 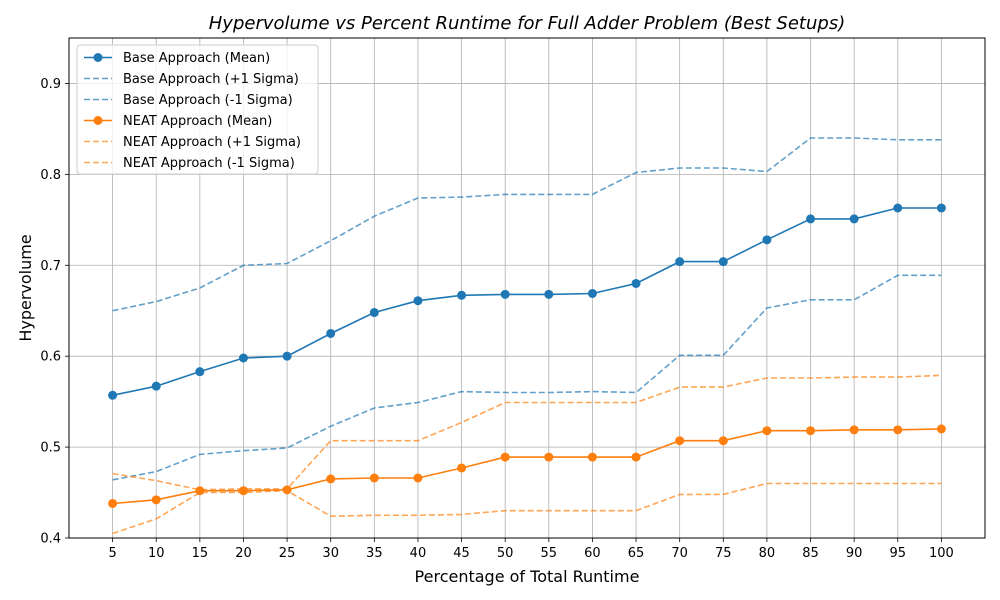 I want to click on x-axis-title: Percentage of Total Runtime, so click(x=527, y=576).